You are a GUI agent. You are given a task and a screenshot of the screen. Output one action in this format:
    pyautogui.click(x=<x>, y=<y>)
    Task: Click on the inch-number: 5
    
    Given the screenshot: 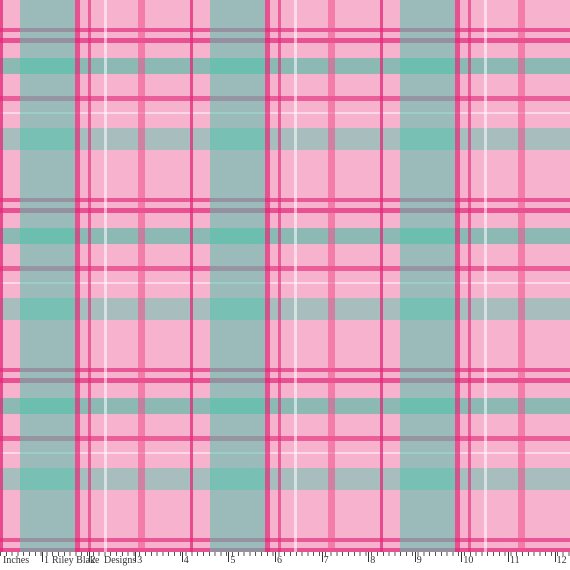 What is the action you would take?
    pyautogui.click(x=233, y=560)
    